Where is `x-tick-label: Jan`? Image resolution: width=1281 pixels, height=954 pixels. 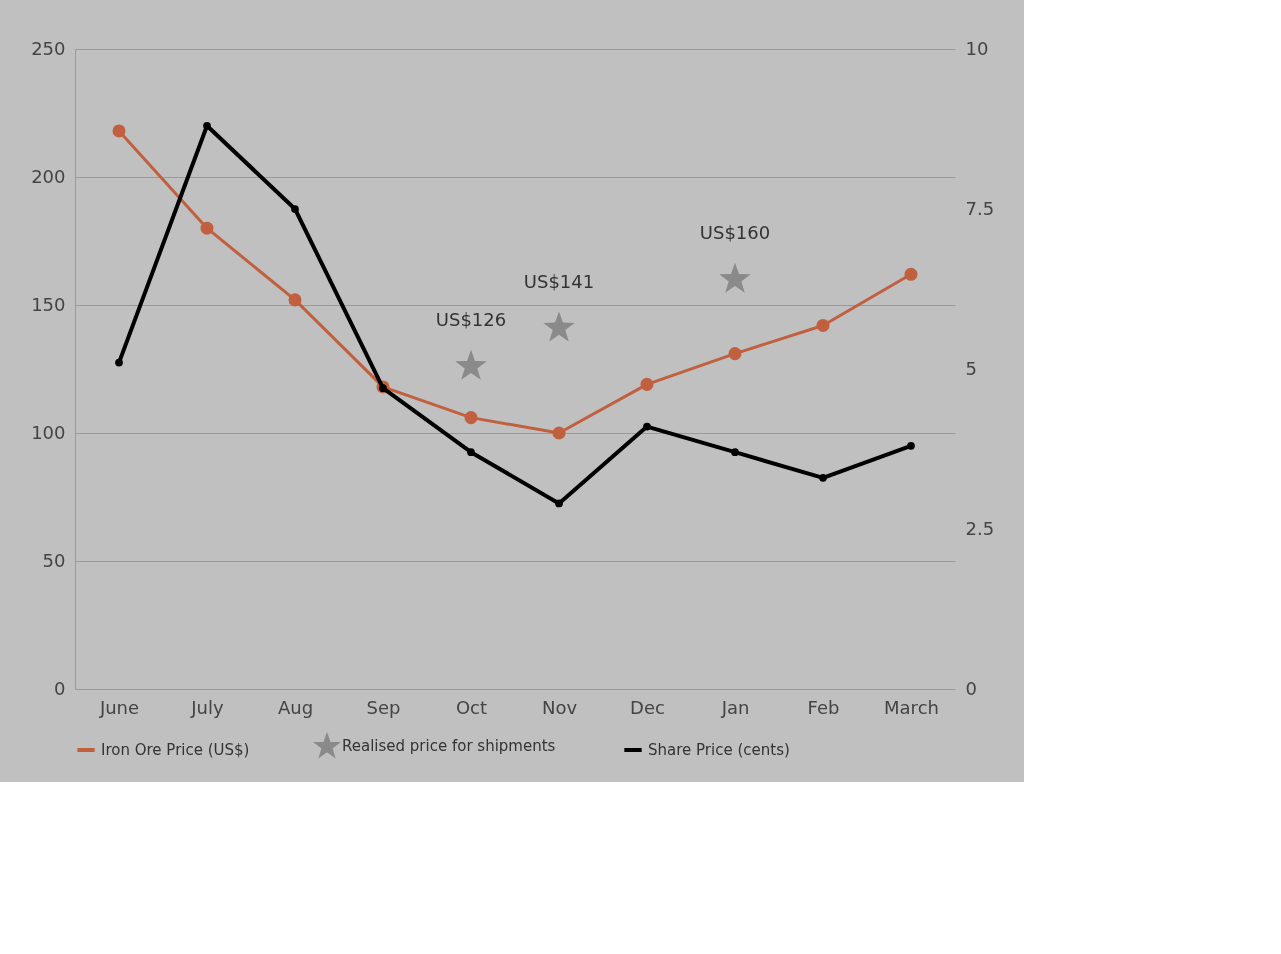
x-tick-label: Jan is located at coordinates (735, 707).